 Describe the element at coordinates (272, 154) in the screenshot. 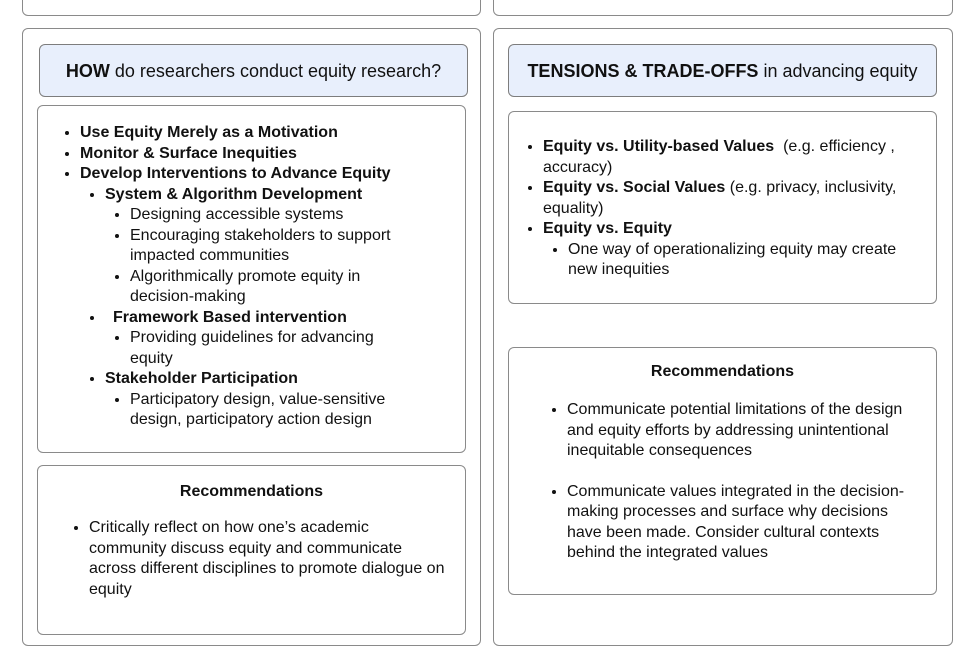

I see `how-item: Monitor & Surface Inequities` at that location.